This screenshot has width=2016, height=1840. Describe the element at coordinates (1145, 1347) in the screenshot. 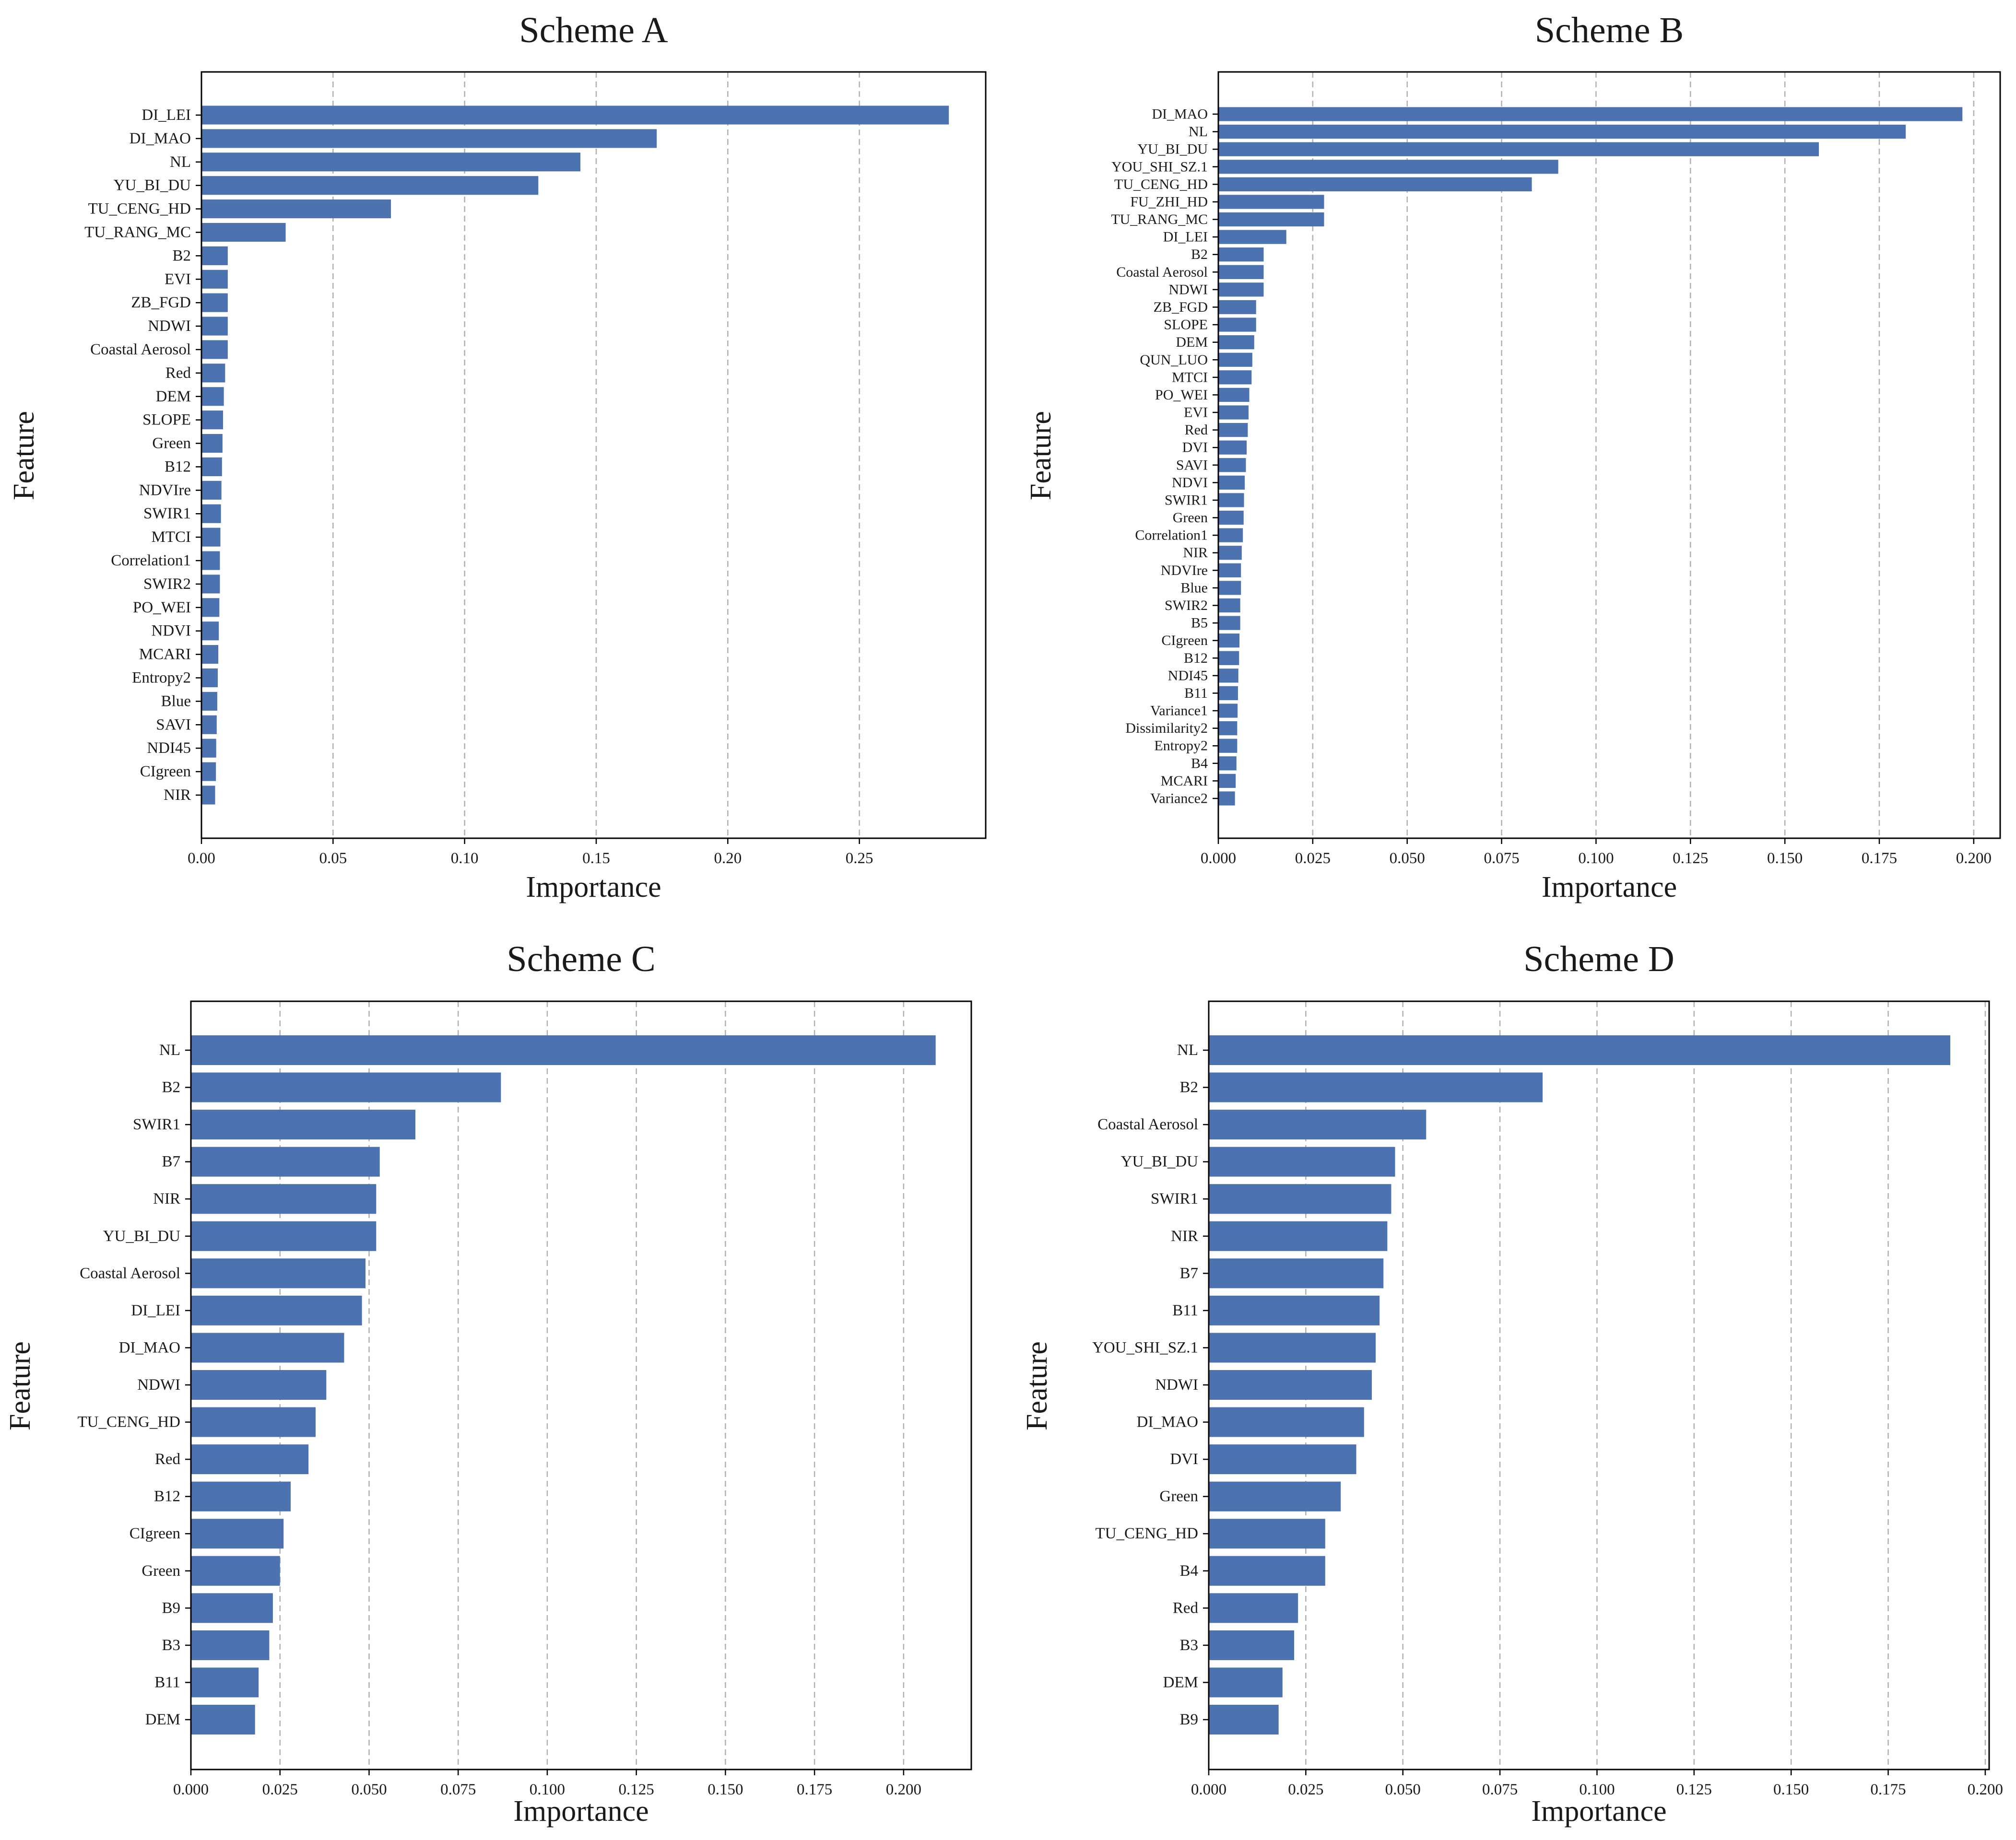

I see `y-tick-label: YOU_SHI_SZ.1` at that location.